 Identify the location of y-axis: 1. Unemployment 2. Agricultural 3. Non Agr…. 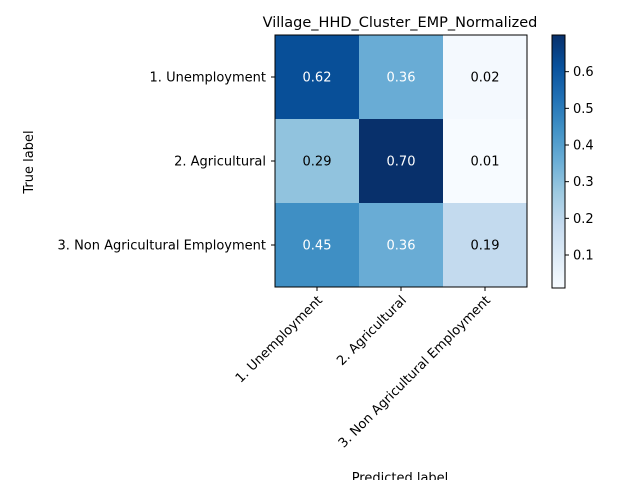
(166, 162).